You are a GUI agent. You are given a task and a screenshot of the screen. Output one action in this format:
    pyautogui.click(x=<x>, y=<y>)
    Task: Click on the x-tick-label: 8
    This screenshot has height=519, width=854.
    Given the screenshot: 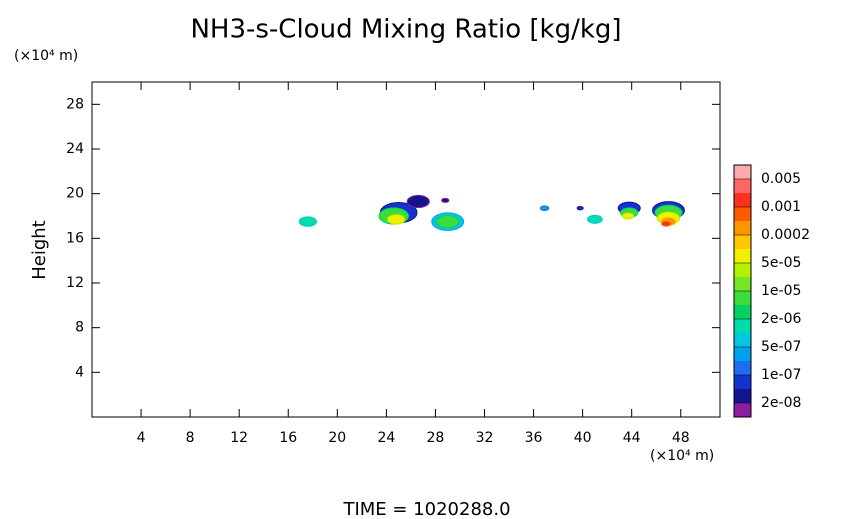 What is the action you would take?
    pyautogui.click(x=190, y=438)
    